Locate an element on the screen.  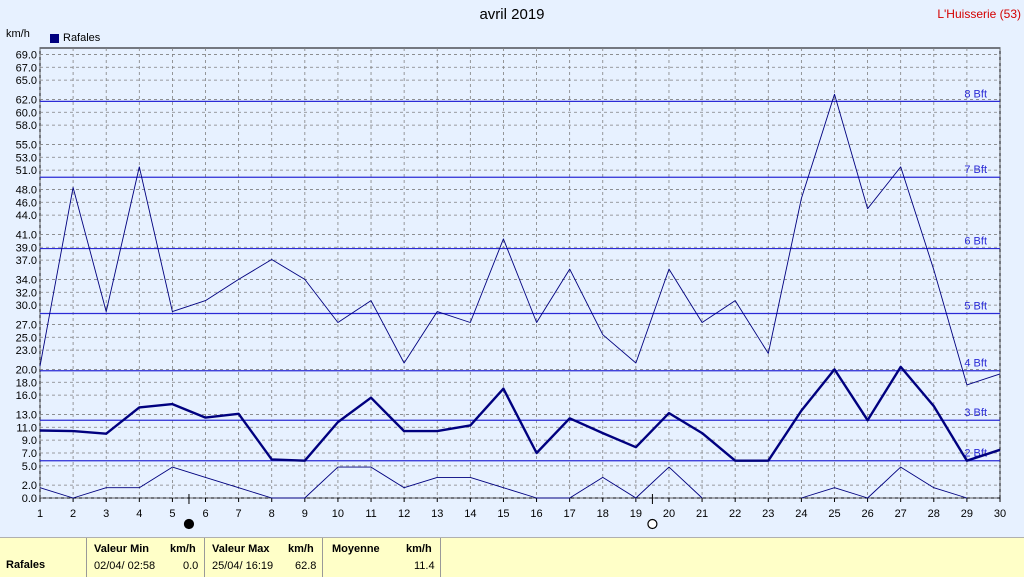
footer-divider is located at coordinates (440, 557).